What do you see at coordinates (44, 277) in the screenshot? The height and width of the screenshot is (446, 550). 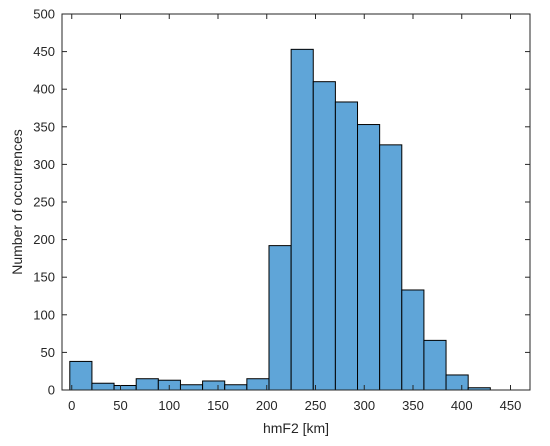 I see `y-tick-label: 150` at bounding box center [44, 277].